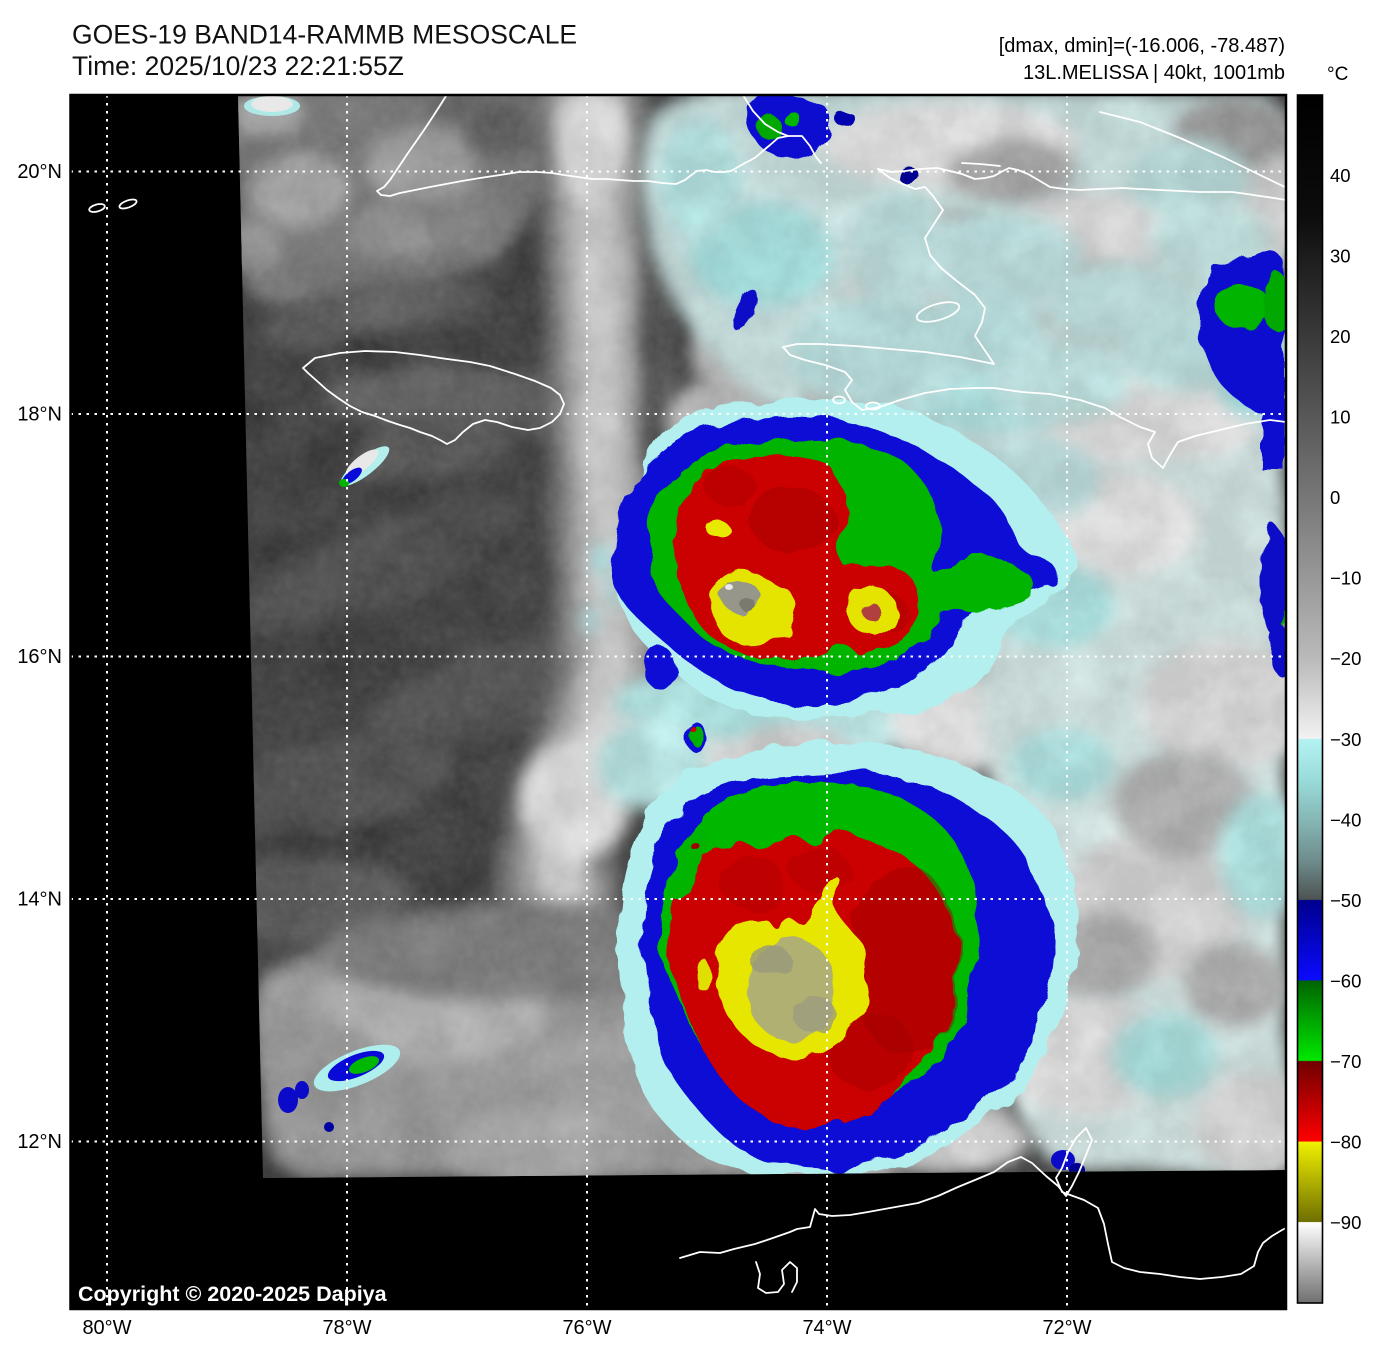  What do you see at coordinates (39, 415) in the screenshot?
I see `svg-text: 18°N` at bounding box center [39, 415].